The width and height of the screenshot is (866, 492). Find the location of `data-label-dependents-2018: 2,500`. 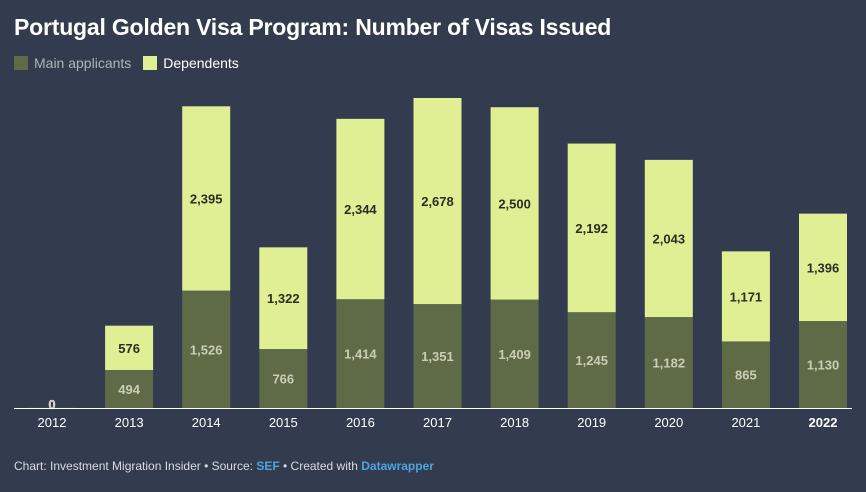

data-label-dependents-2018: 2,500 is located at coordinates (514, 203).